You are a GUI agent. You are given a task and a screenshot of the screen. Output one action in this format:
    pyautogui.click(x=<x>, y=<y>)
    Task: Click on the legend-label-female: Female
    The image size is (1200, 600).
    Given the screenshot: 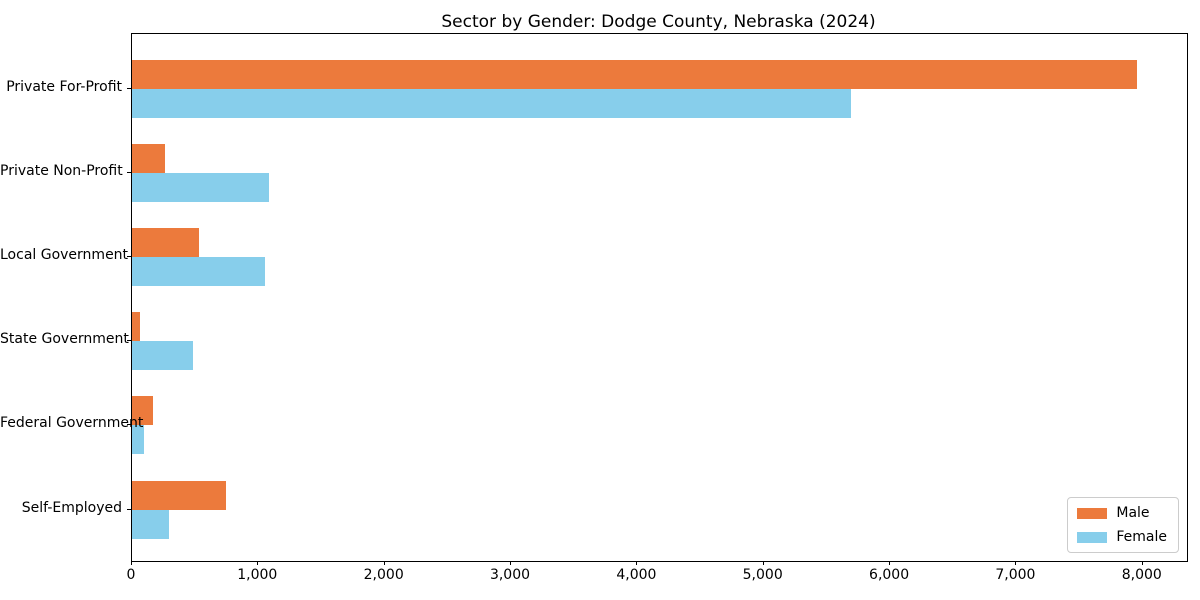 What is the action you would take?
    pyautogui.click(x=1141, y=537)
    